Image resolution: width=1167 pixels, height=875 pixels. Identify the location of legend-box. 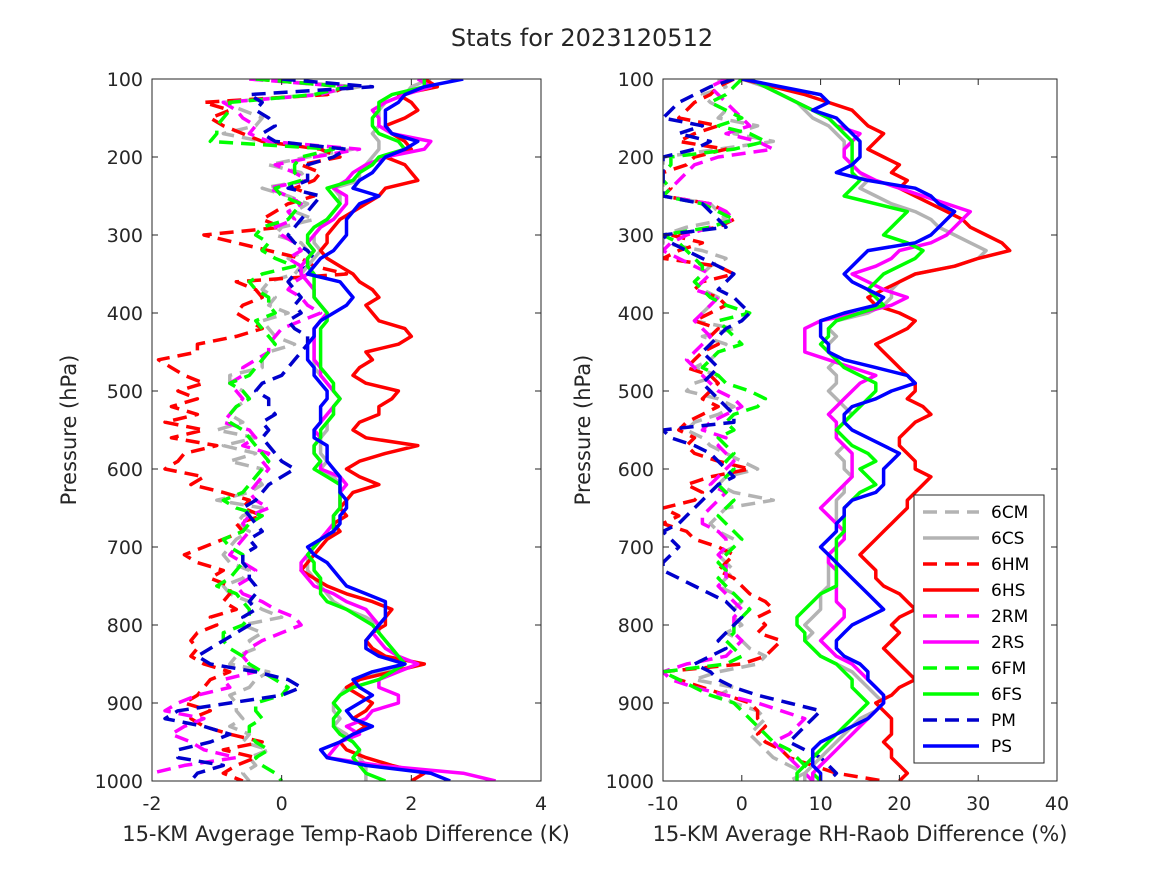
(979, 629).